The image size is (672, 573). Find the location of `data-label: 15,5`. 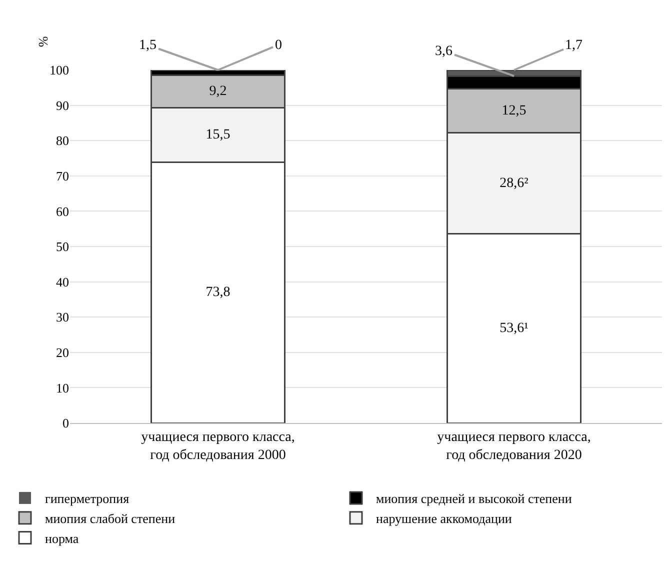

data-label: 15,5 is located at coordinates (218, 135).